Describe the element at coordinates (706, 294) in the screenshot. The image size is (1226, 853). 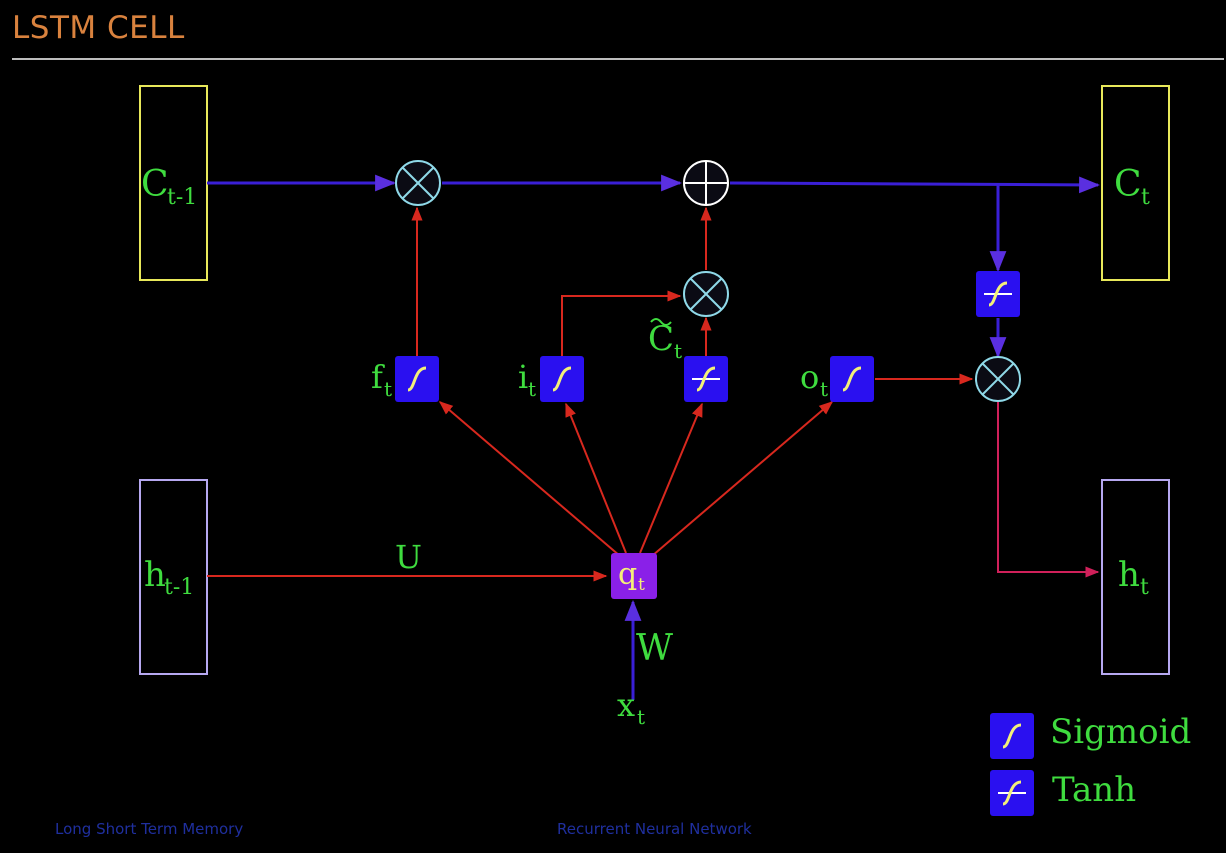
I see `input-multiply-icon` at that location.